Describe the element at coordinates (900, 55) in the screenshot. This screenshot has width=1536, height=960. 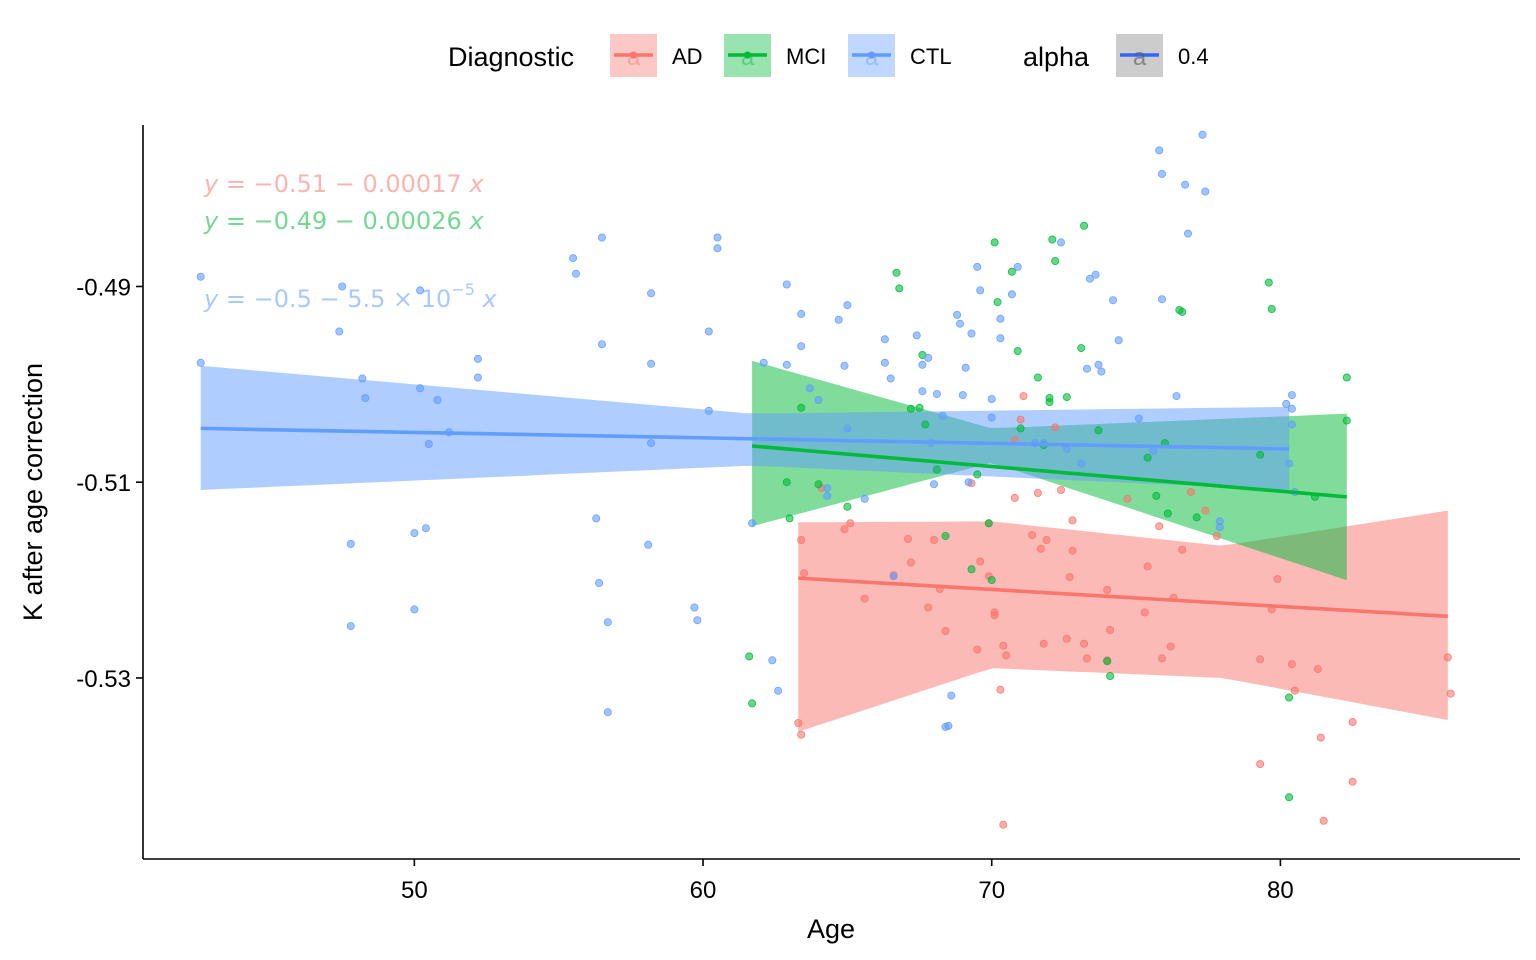
I see `legend-item-ctl: a CTL` at that location.